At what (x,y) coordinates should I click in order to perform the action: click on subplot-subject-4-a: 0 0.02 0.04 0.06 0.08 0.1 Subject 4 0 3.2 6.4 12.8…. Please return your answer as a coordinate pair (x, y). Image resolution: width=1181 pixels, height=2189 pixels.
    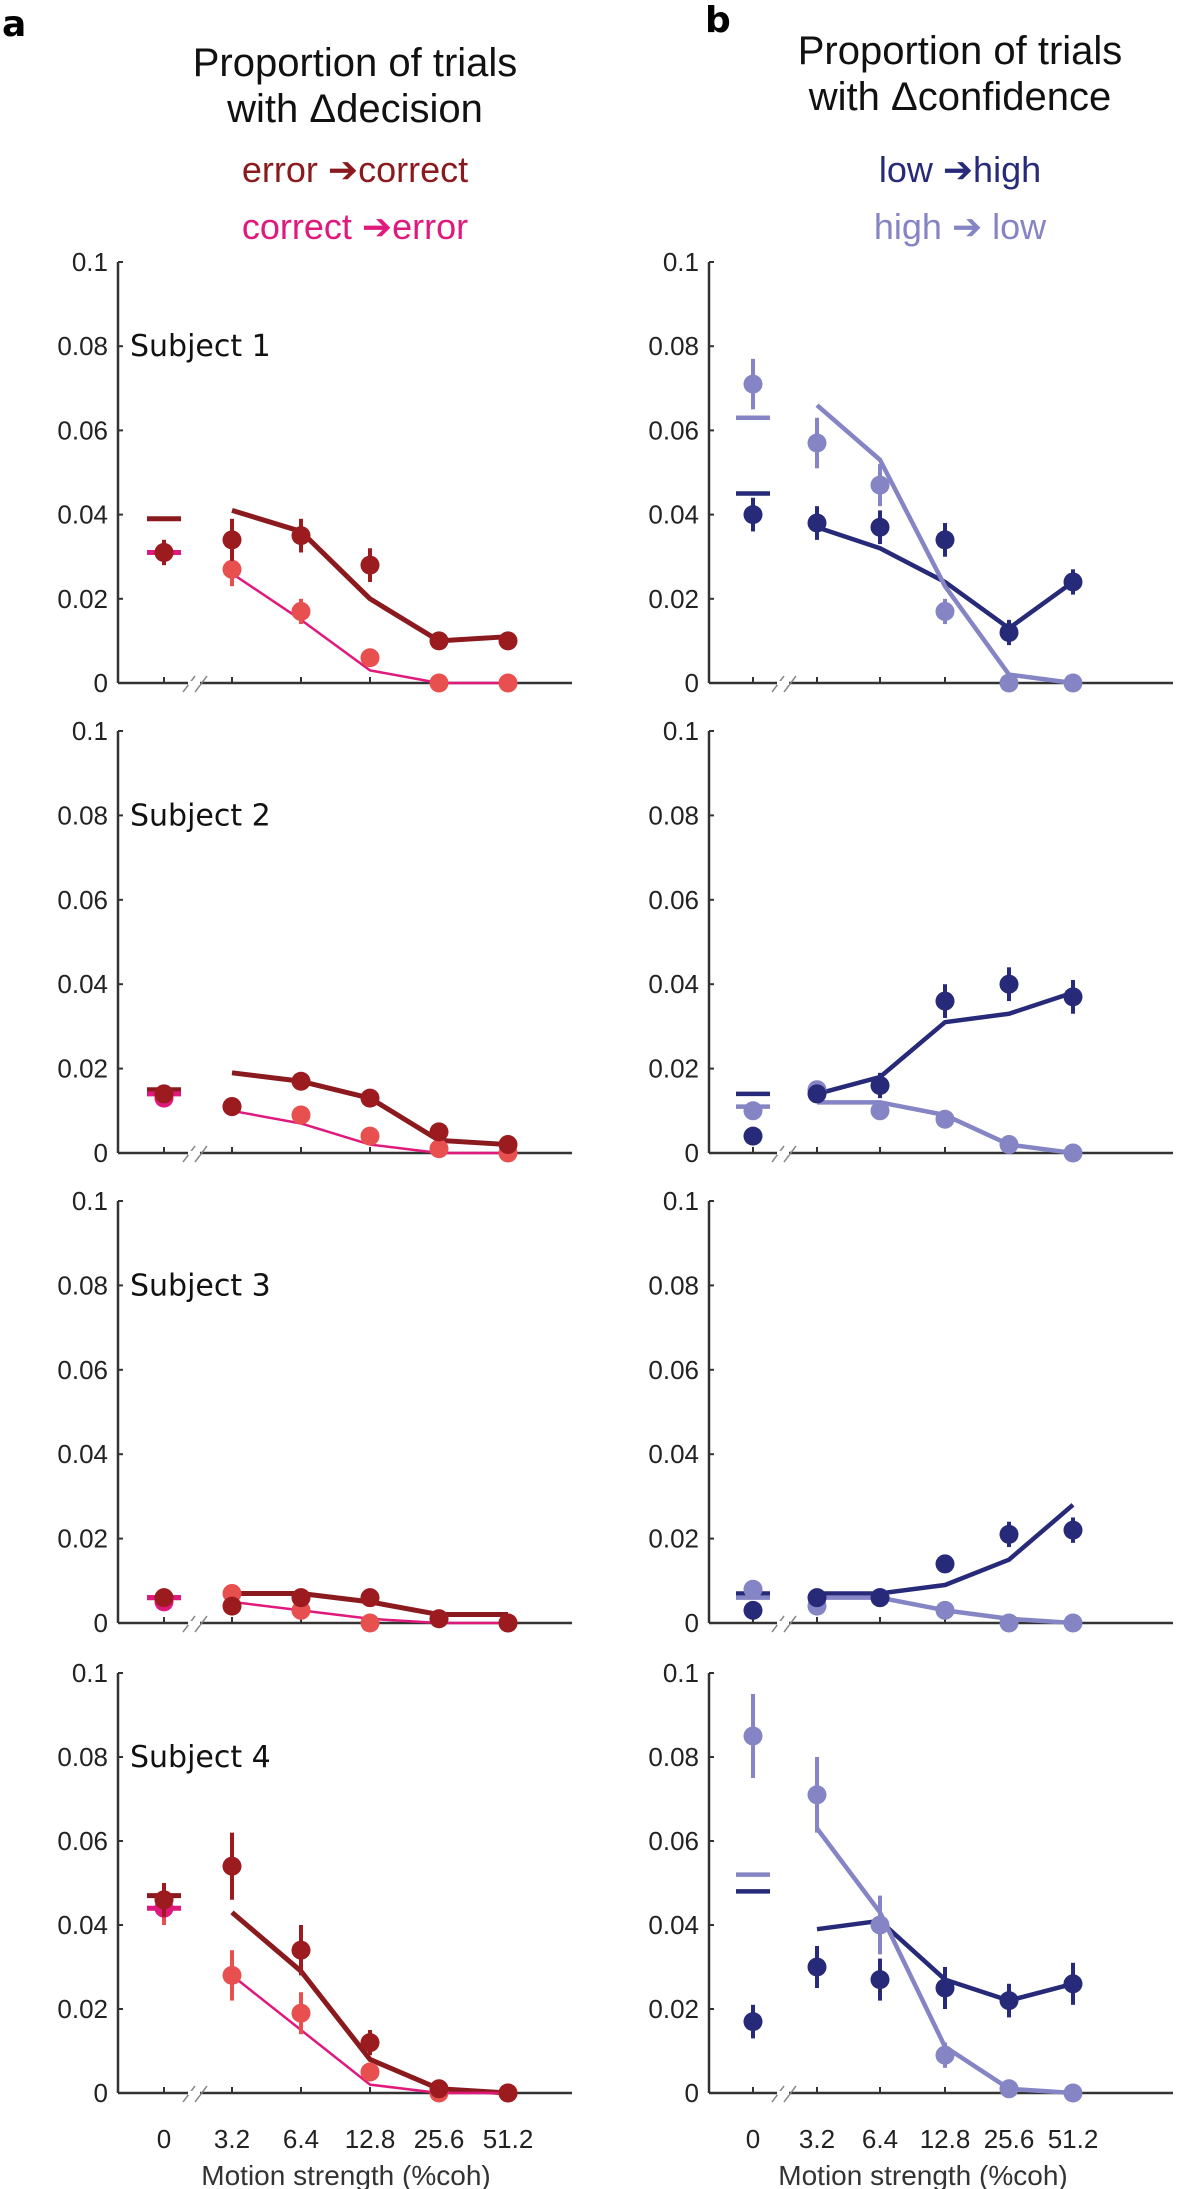
    Looking at the image, I should click on (314, 1923).